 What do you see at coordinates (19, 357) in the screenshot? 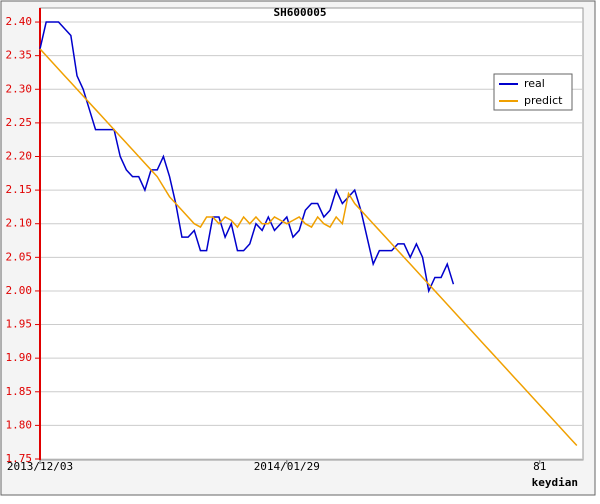
I see `y-tick-label: 1.90` at bounding box center [19, 357].